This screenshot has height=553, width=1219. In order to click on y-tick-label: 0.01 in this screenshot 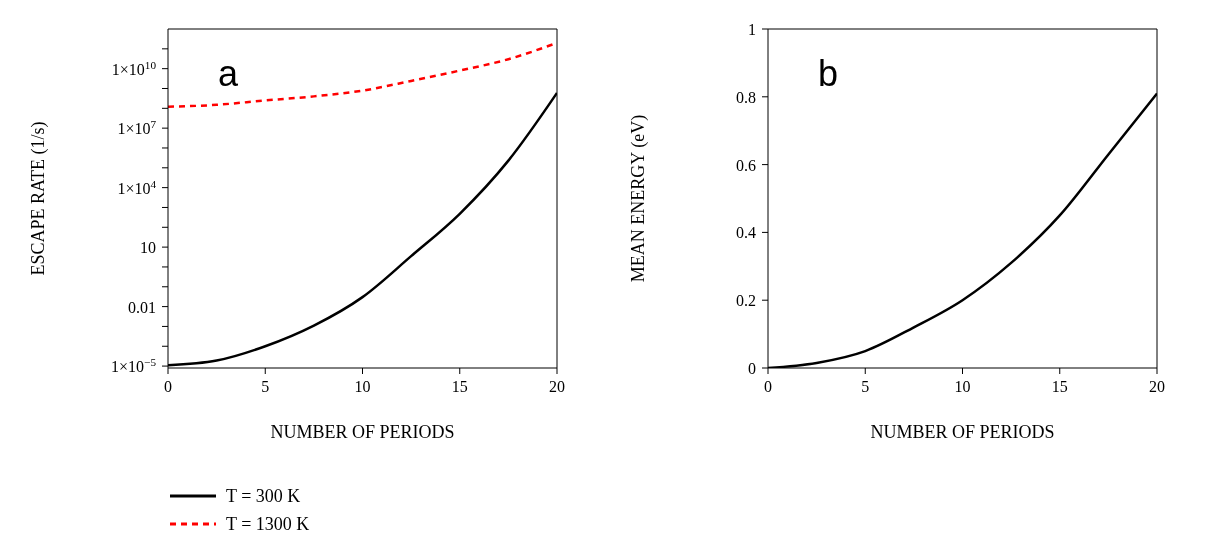, I will do `click(142, 307)`.